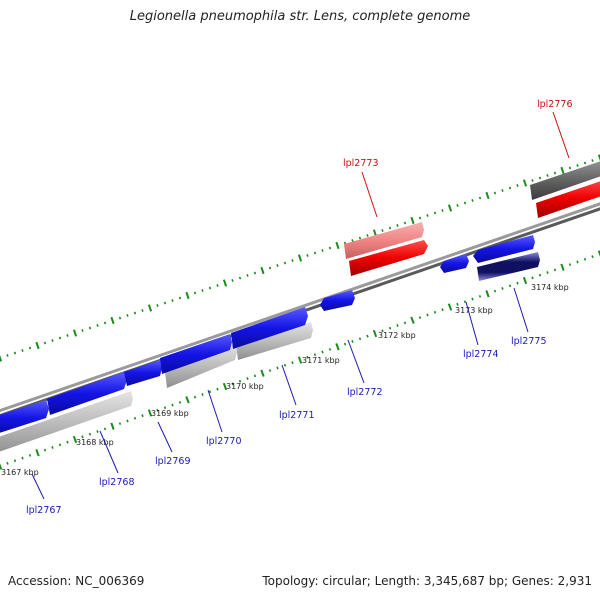  I want to click on gene-lpl2773-bar, so click(384, 240).